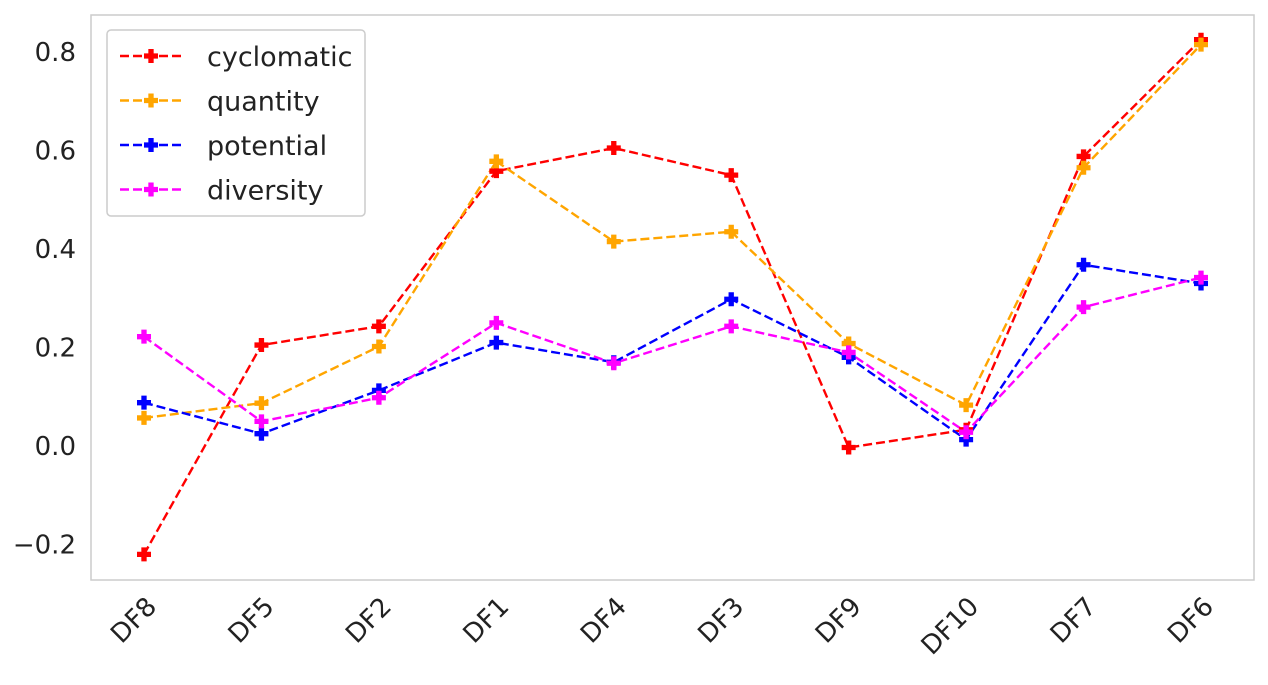 This screenshot has height=685, width=1268. I want to click on legend-label: diversity, so click(265, 191).